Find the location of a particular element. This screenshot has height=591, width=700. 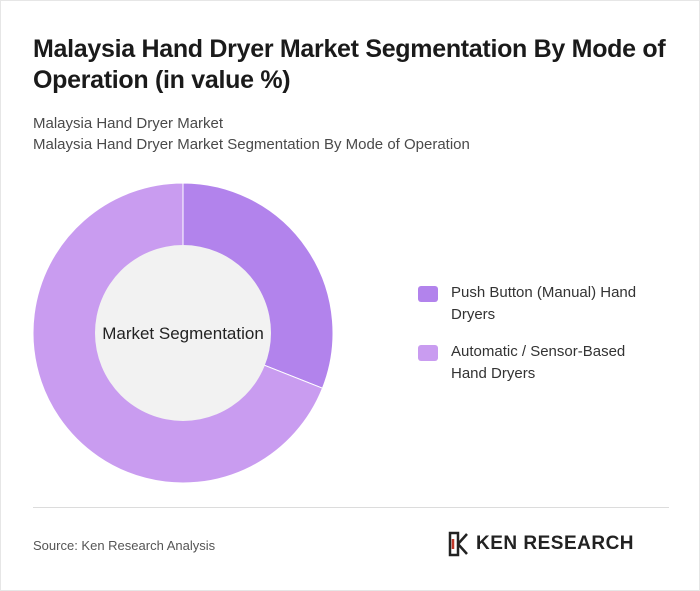

legend-item-automatic: Automatic / Sensor-Based Hand Dryers is located at coordinates (548, 363).